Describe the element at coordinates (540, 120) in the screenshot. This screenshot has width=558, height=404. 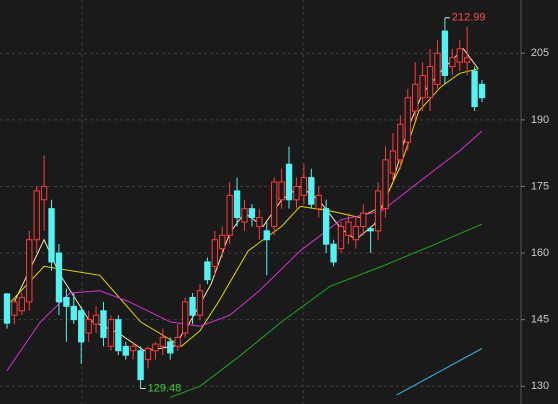
I see `y-tick-label: 190` at that location.